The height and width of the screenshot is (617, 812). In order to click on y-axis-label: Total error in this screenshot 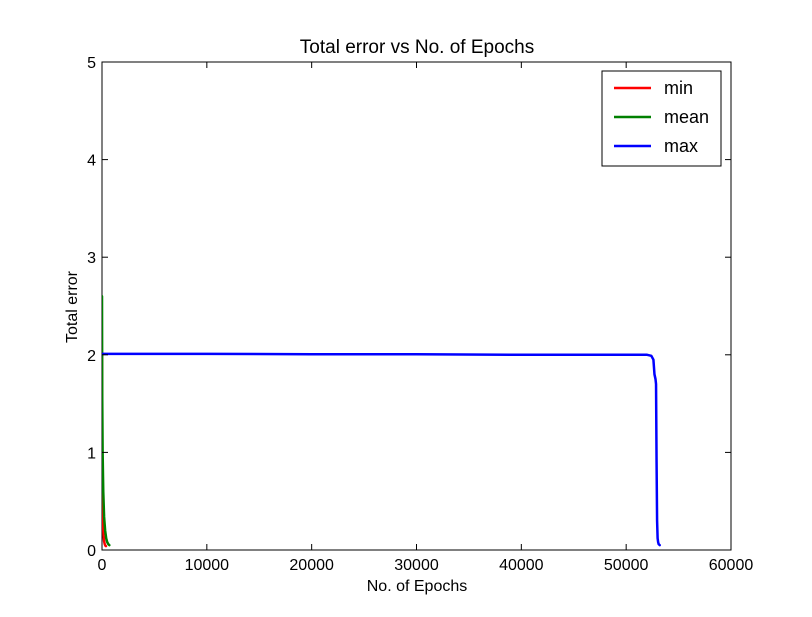, I will do `click(72, 306)`.